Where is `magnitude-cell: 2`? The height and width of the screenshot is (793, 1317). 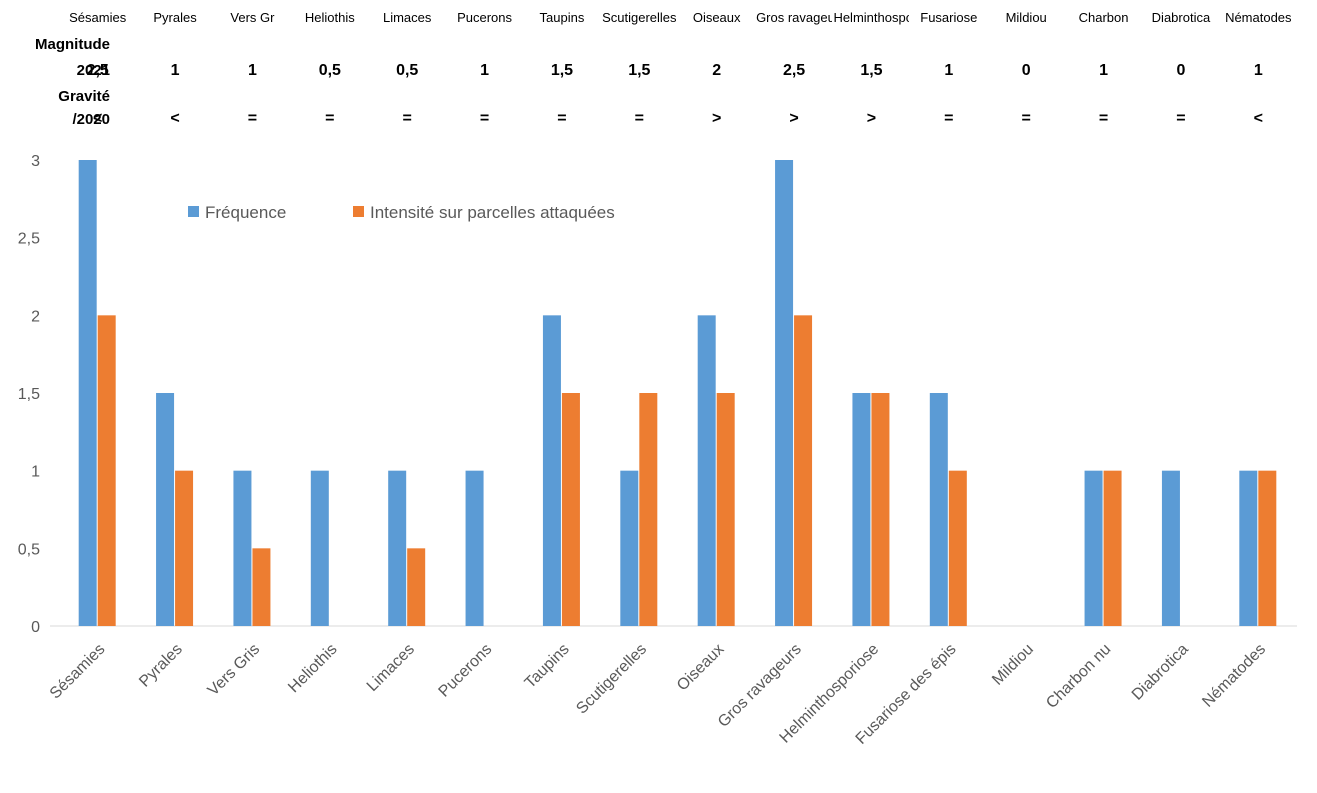 magnitude-cell: 2 is located at coordinates (717, 70).